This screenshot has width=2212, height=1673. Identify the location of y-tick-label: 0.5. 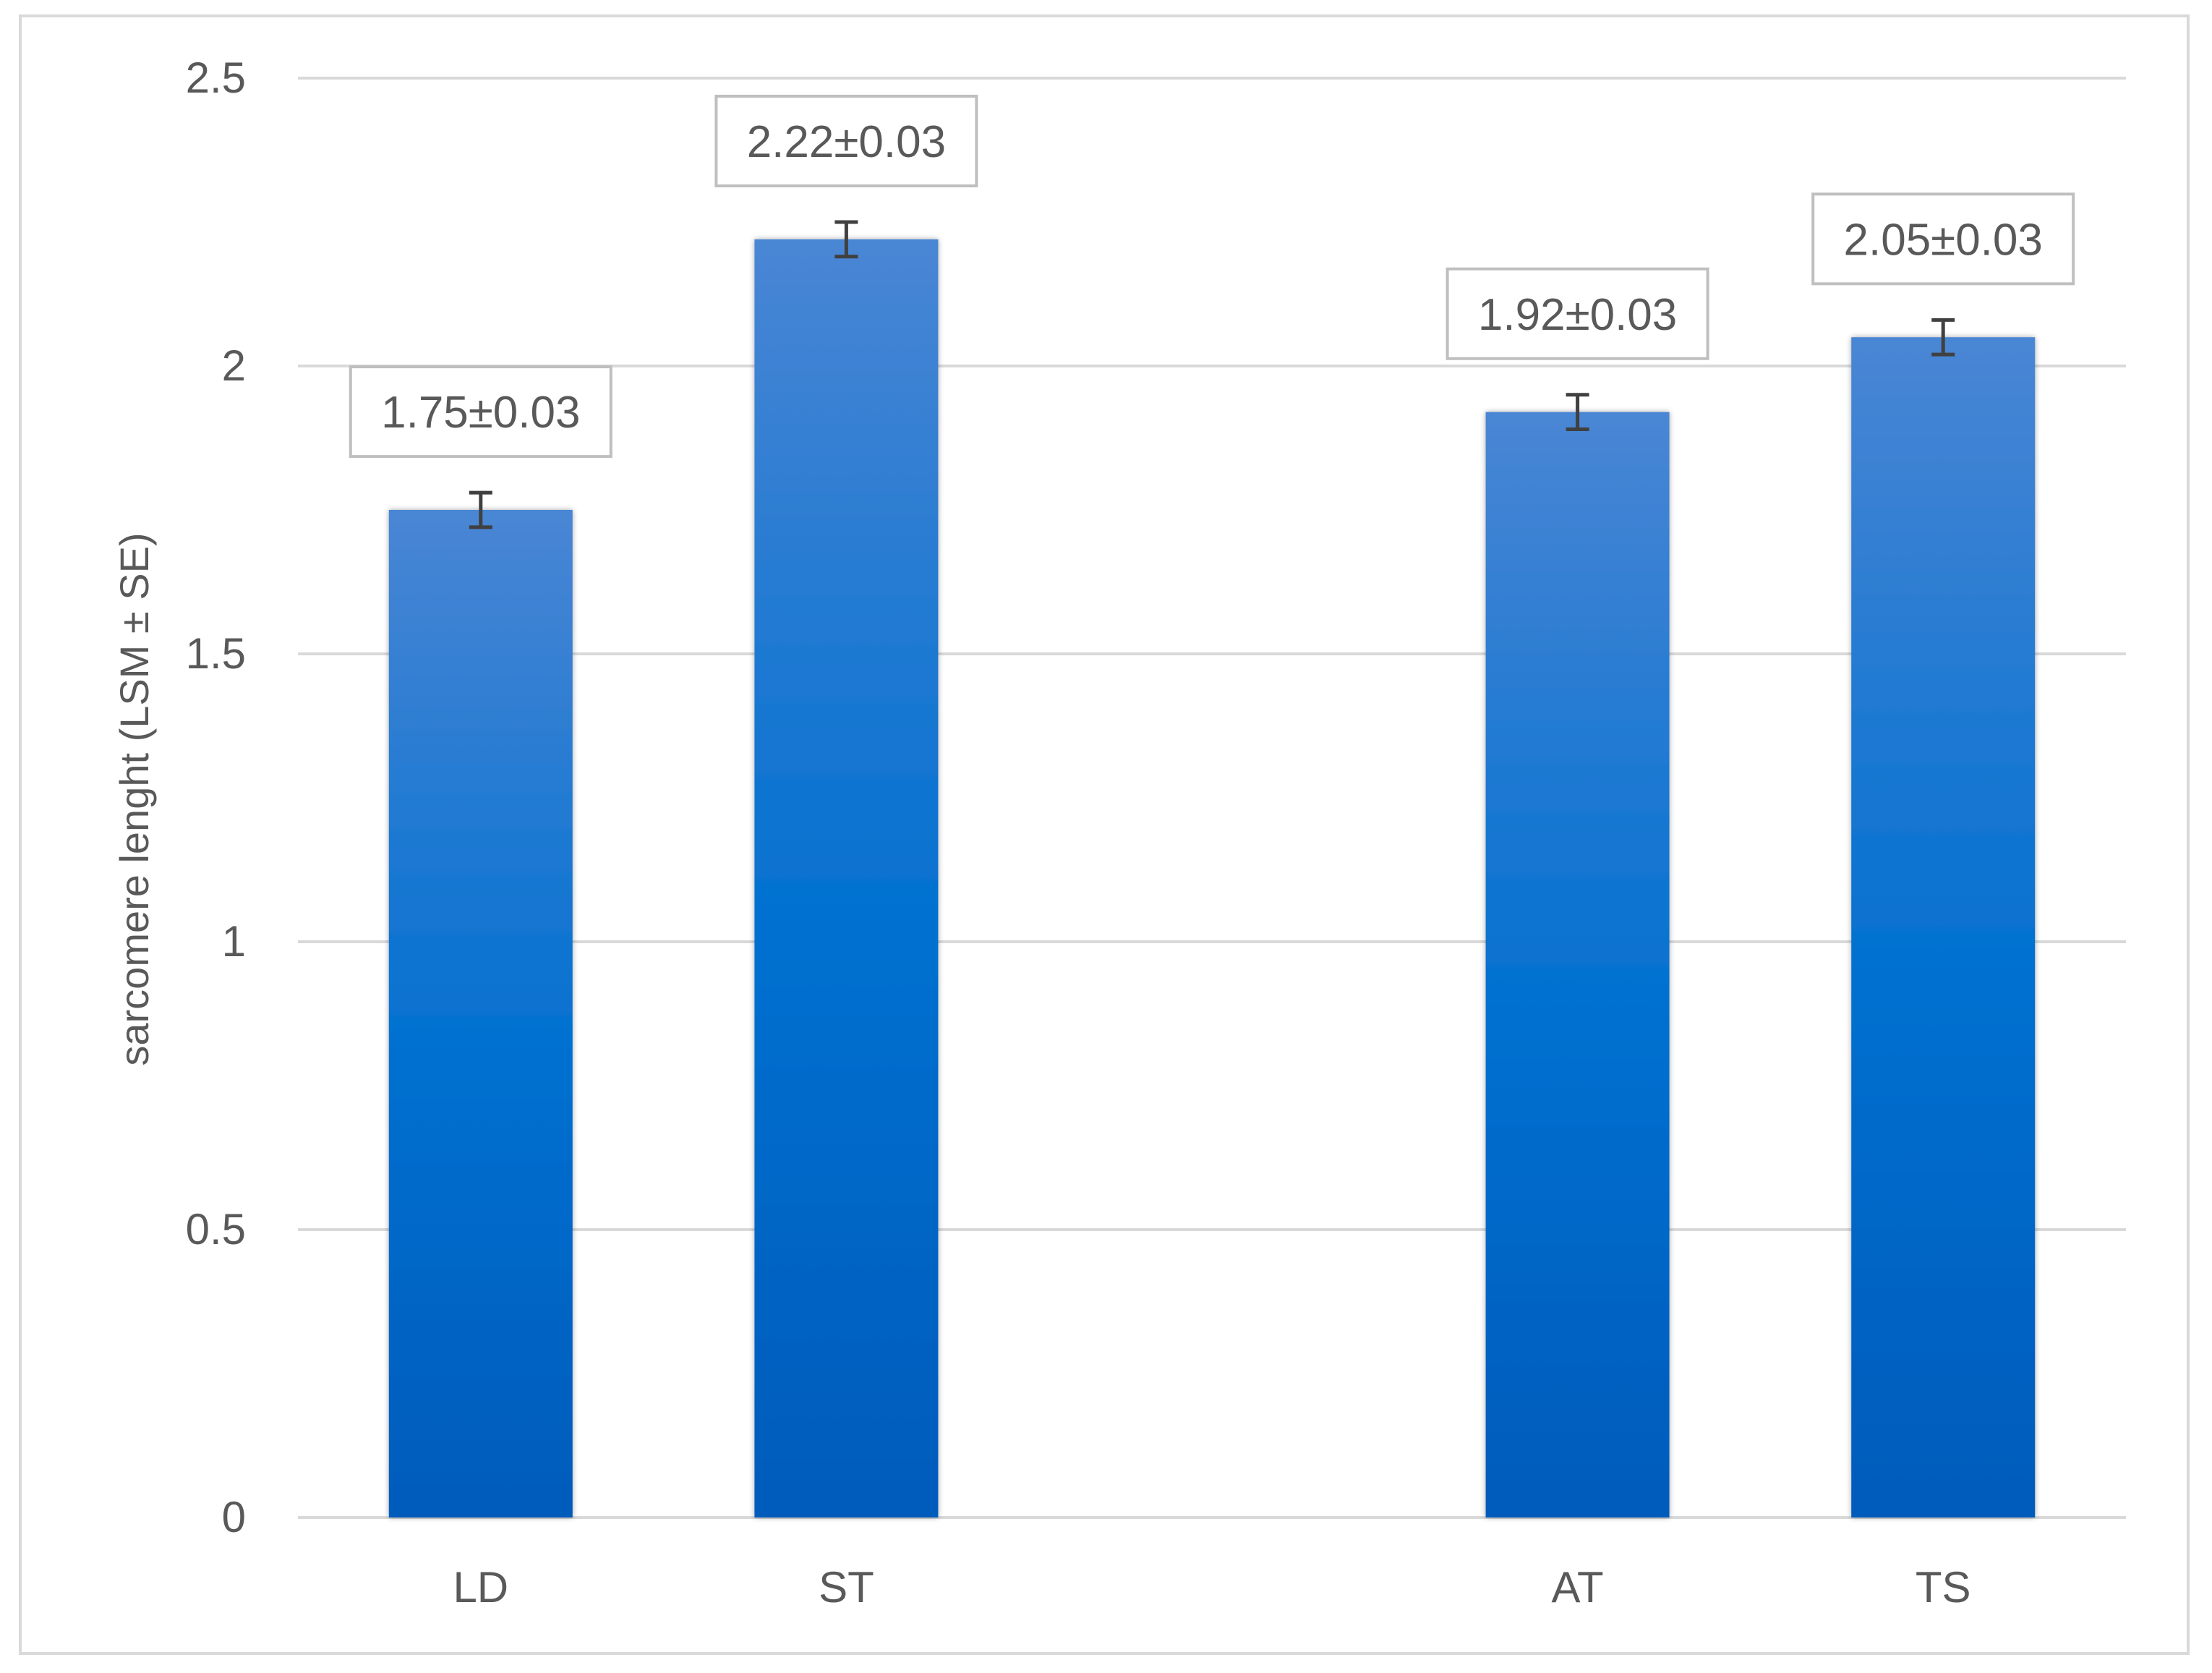
(216, 1229).